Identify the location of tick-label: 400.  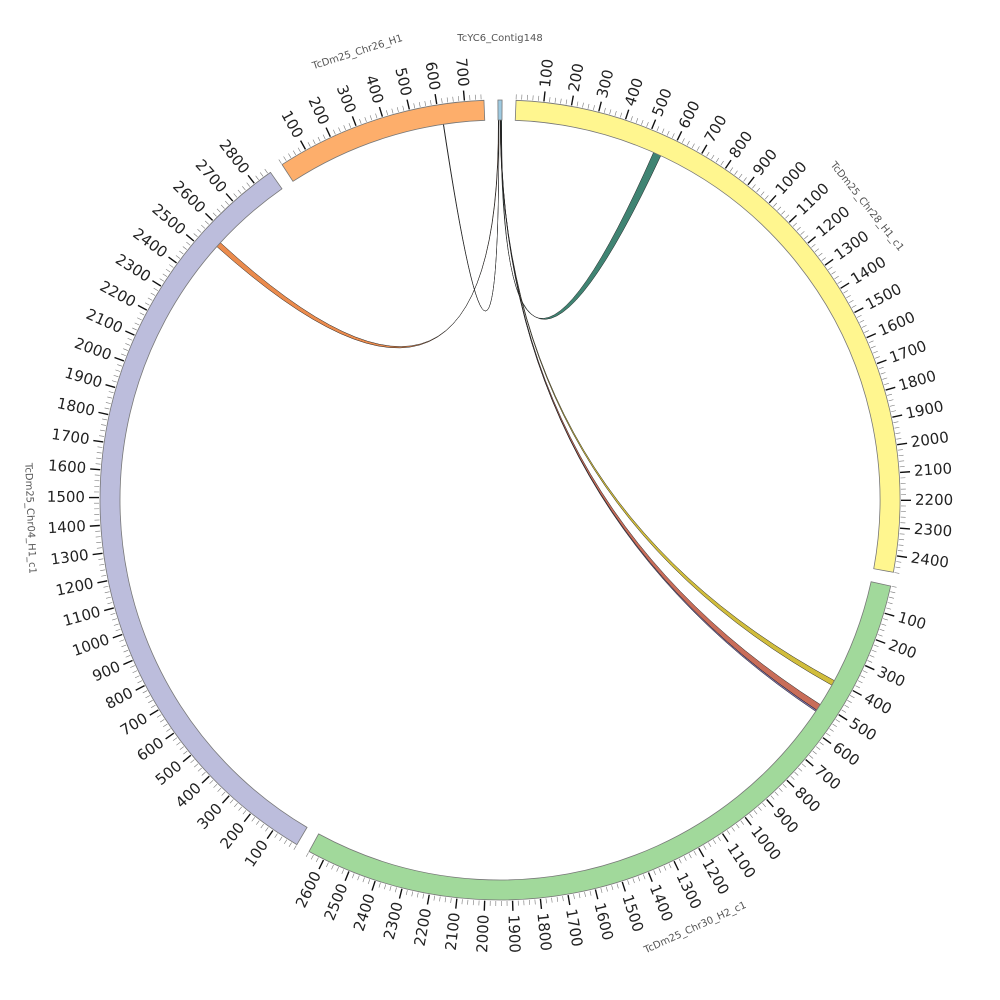
(188, 795).